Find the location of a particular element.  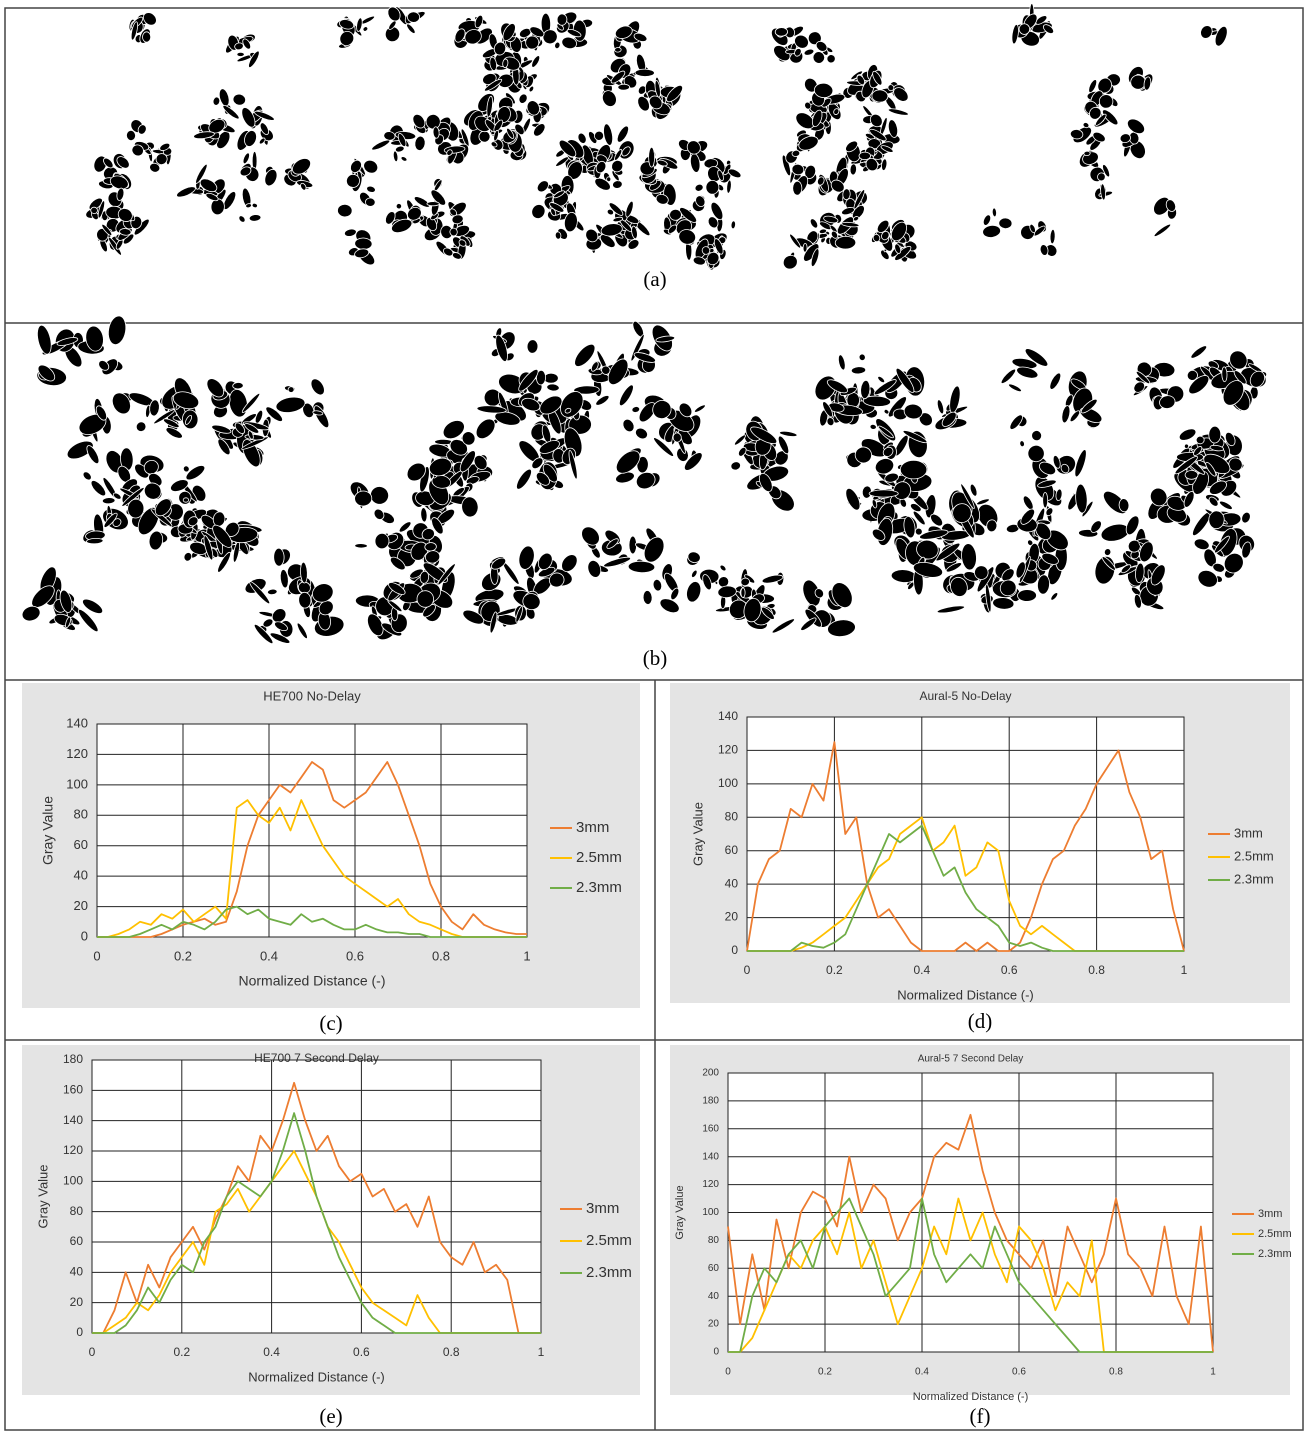

y-tick-label: 180 is located at coordinates (73, 1059).